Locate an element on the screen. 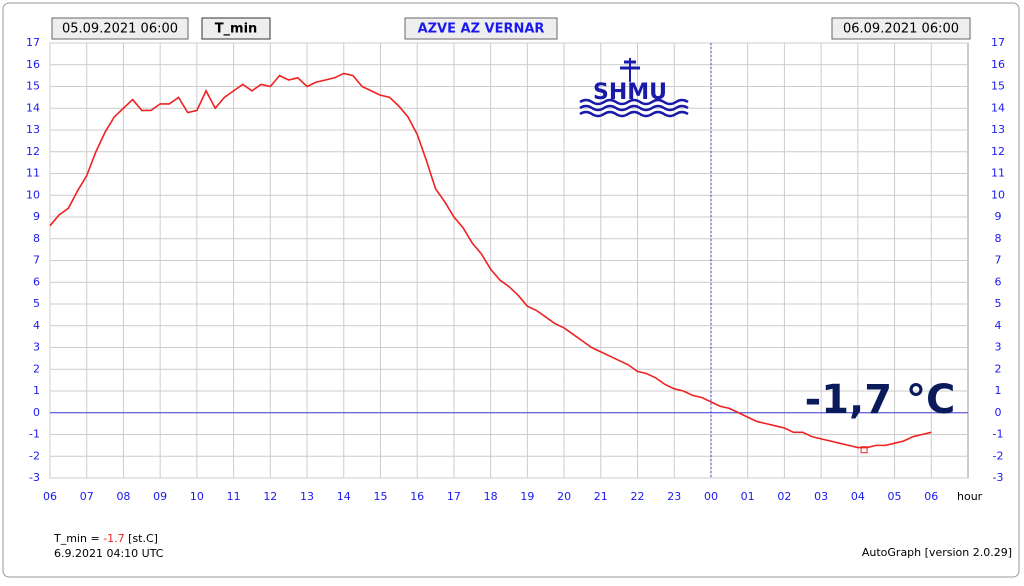  footer-time: 6.9.2021 04:10 UTC is located at coordinates (109, 553).